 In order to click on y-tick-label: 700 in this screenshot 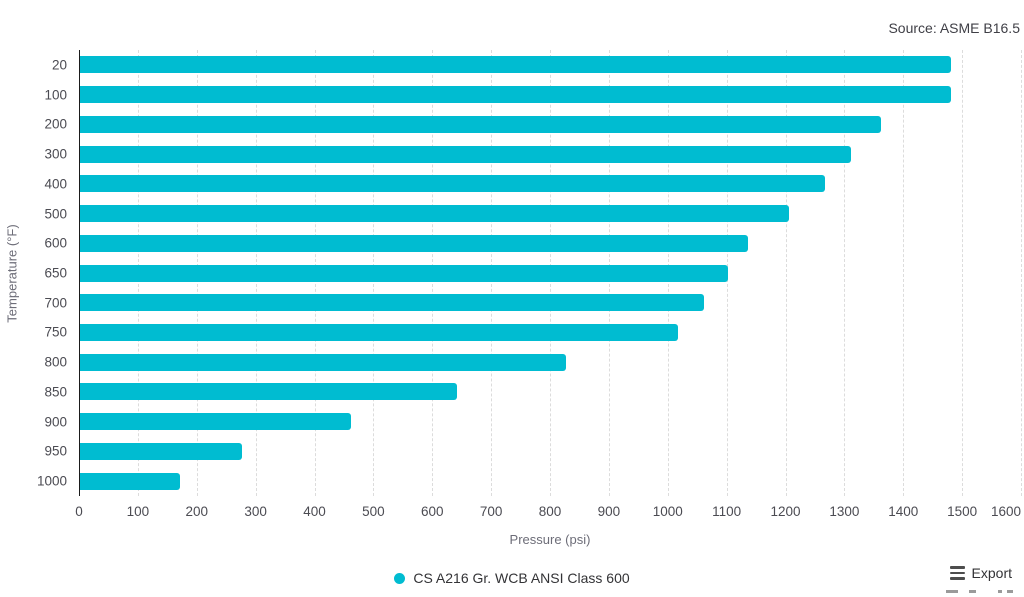, I will do `click(55, 303)`.